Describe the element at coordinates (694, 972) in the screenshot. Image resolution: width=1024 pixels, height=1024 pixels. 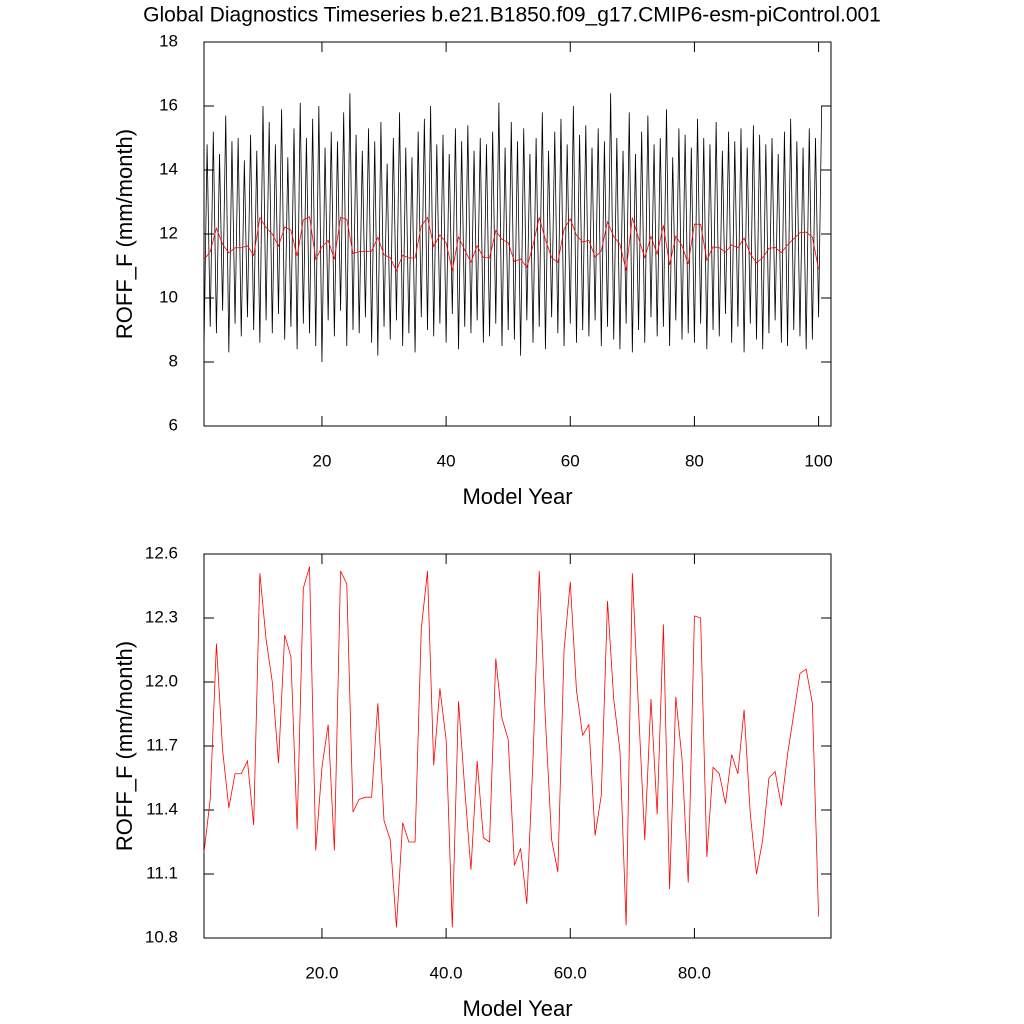
I see `x-tick-label: 80.0` at that location.